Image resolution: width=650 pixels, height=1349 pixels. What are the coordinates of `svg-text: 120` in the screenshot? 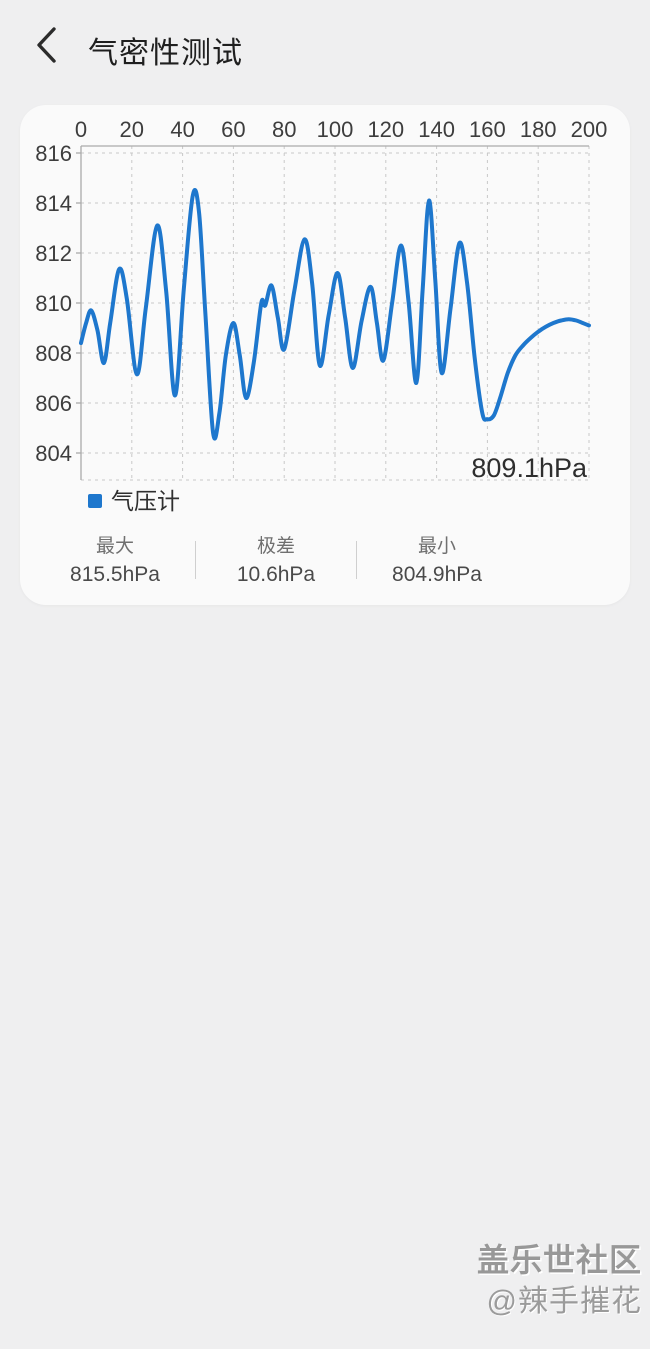 It's located at (385, 129).